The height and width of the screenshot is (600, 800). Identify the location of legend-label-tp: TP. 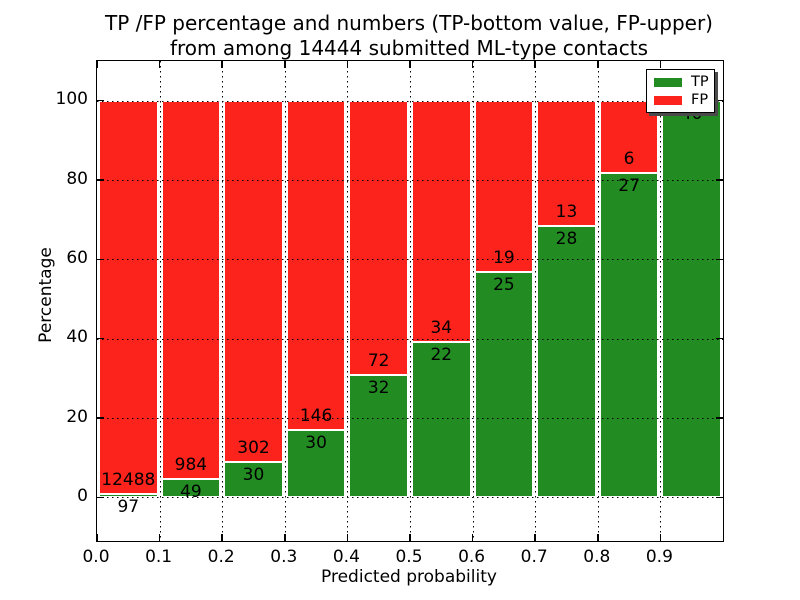
(700, 81).